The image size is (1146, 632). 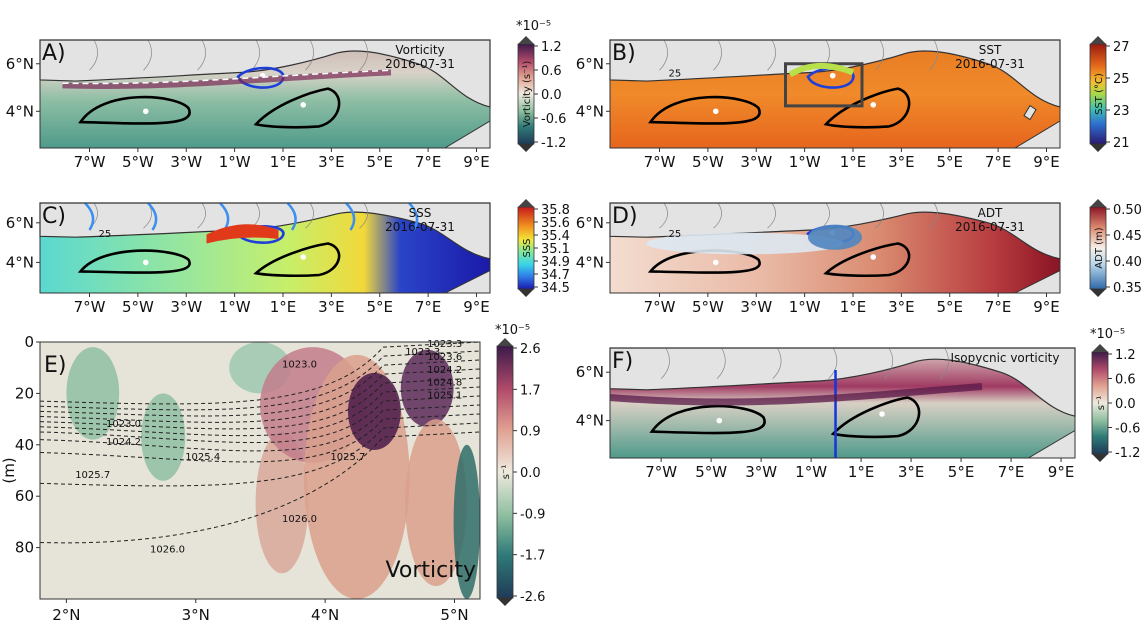 What do you see at coordinates (420, 227) in the screenshot?
I see `panel-date: 2016-07-31` at bounding box center [420, 227].